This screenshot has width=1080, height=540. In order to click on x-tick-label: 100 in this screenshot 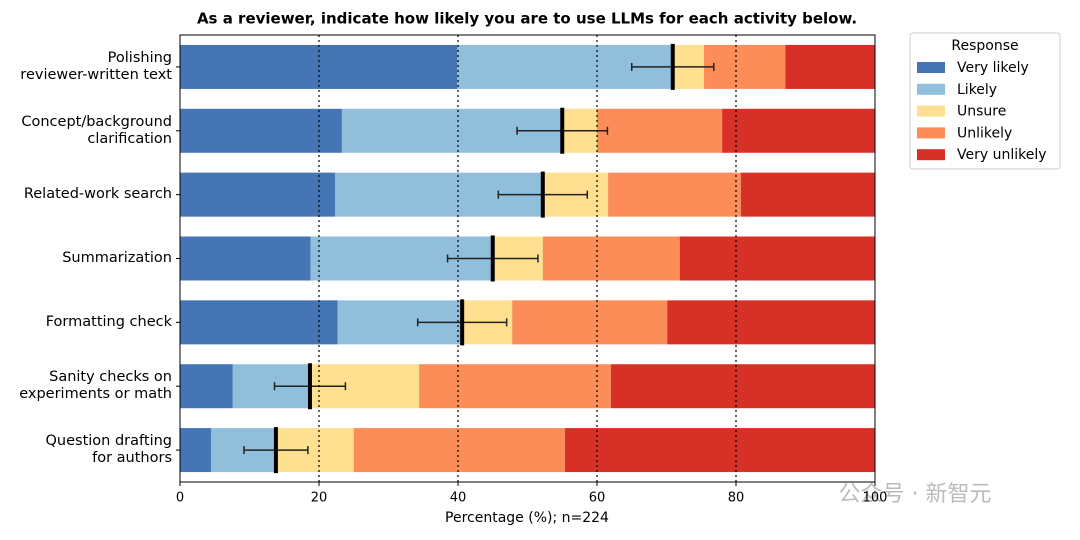, I will do `click(875, 498)`.